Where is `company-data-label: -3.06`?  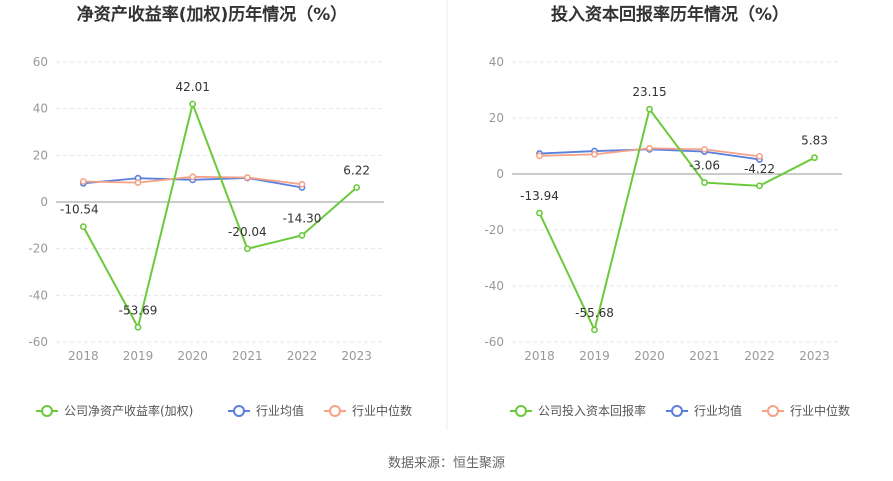
company-data-label: -3.06 is located at coordinates (704, 166).